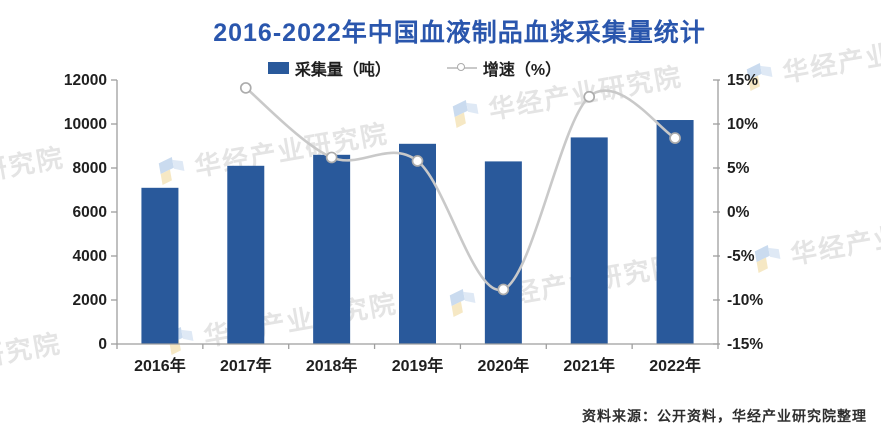  What do you see at coordinates (724, 416) in the screenshot?
I see `source-note: 资料来源：公开资料，华经产业研究院整理` at bounding box center [724, 416].